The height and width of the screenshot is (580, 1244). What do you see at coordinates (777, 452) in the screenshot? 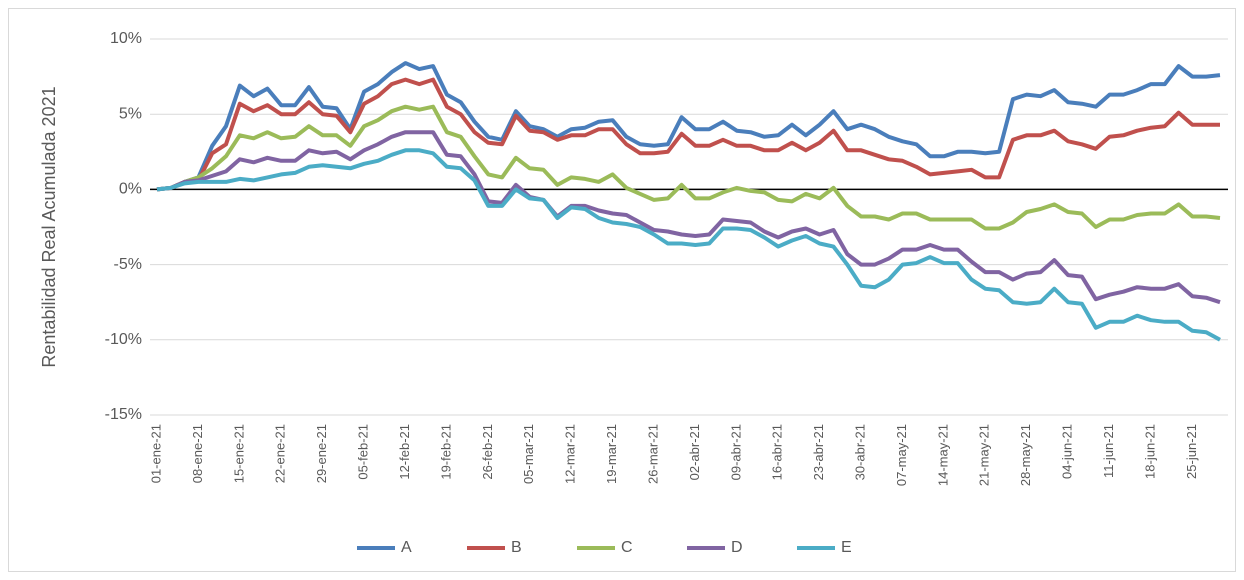
I see `x-tick-label: 16-abr-21` at bounding box center [777, 452].